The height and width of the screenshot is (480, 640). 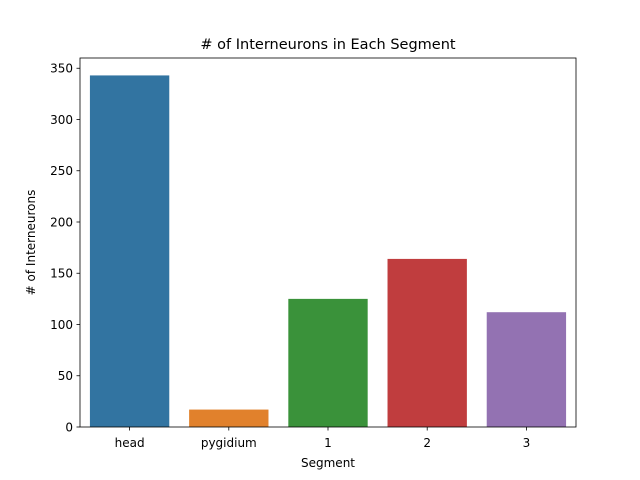 What do you see at coordinates (229, 418) in the screenshot?
I see `bar-pygidium` at bounding box center [229, 418].